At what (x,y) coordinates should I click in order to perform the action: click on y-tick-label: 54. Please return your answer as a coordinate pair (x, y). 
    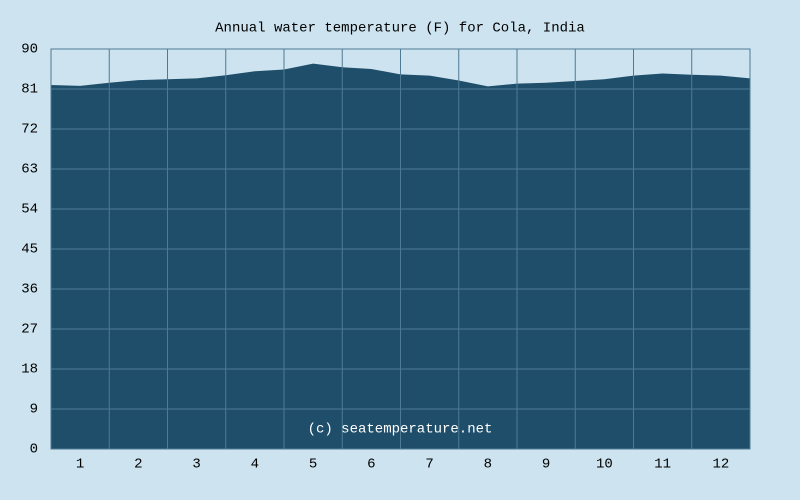
    Looking at the image, I should click on (29, 210).